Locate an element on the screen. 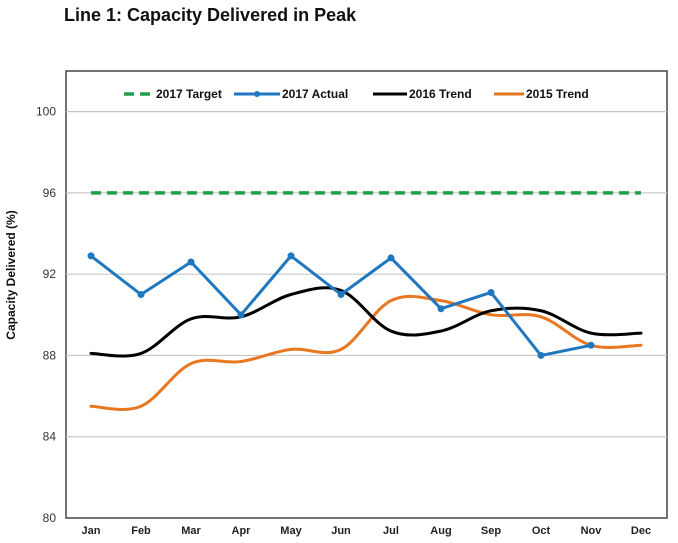 This screenshot has height=543, width=678. series-line-2016-trend is located at coordinates (366, 322).